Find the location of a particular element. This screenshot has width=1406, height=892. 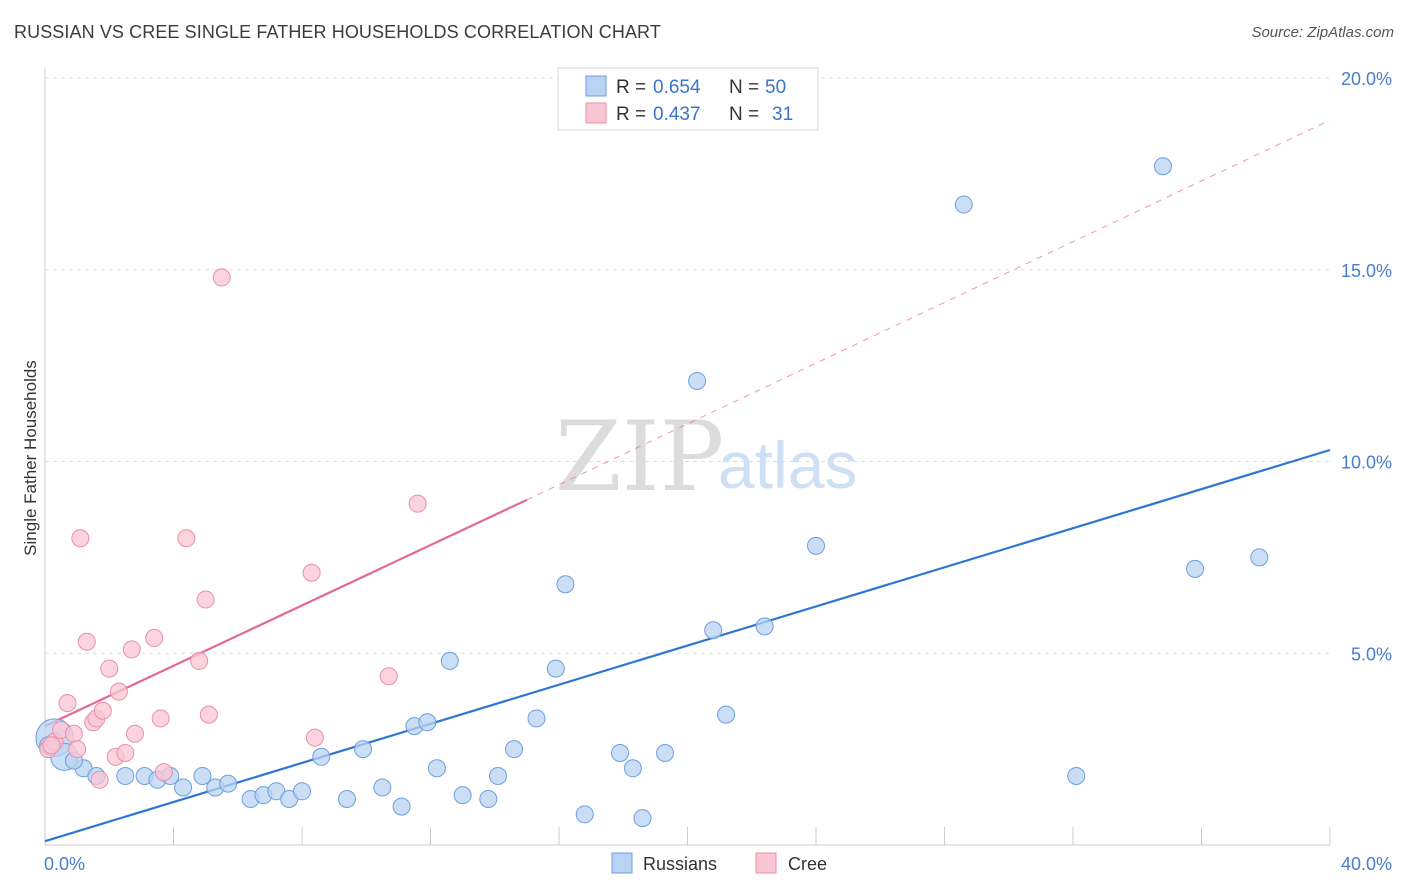

x-tick-label: 40.0% is located at coordinates (1366, 864).